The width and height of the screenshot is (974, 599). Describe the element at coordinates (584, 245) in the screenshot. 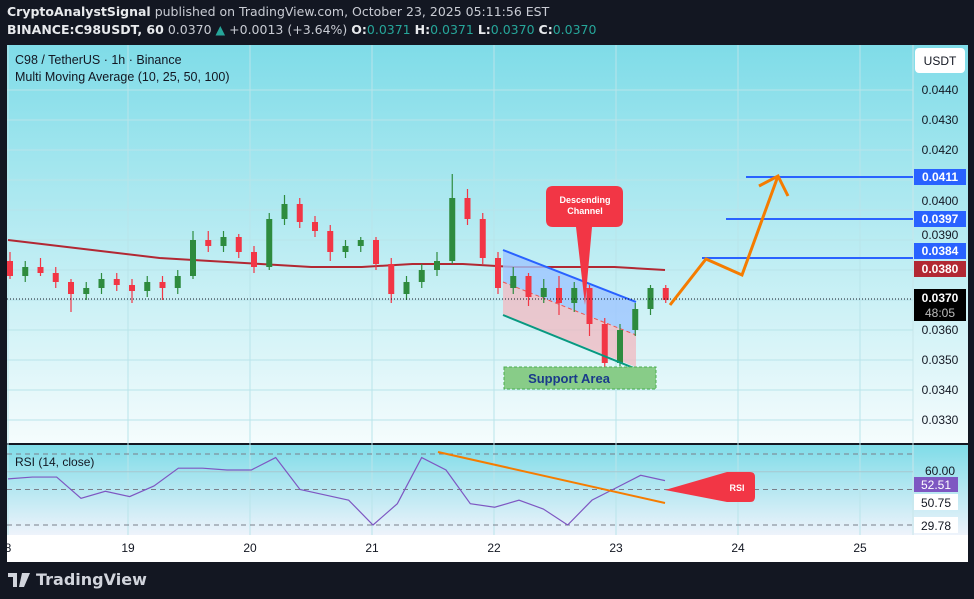

I see `channel-callout` at that location.